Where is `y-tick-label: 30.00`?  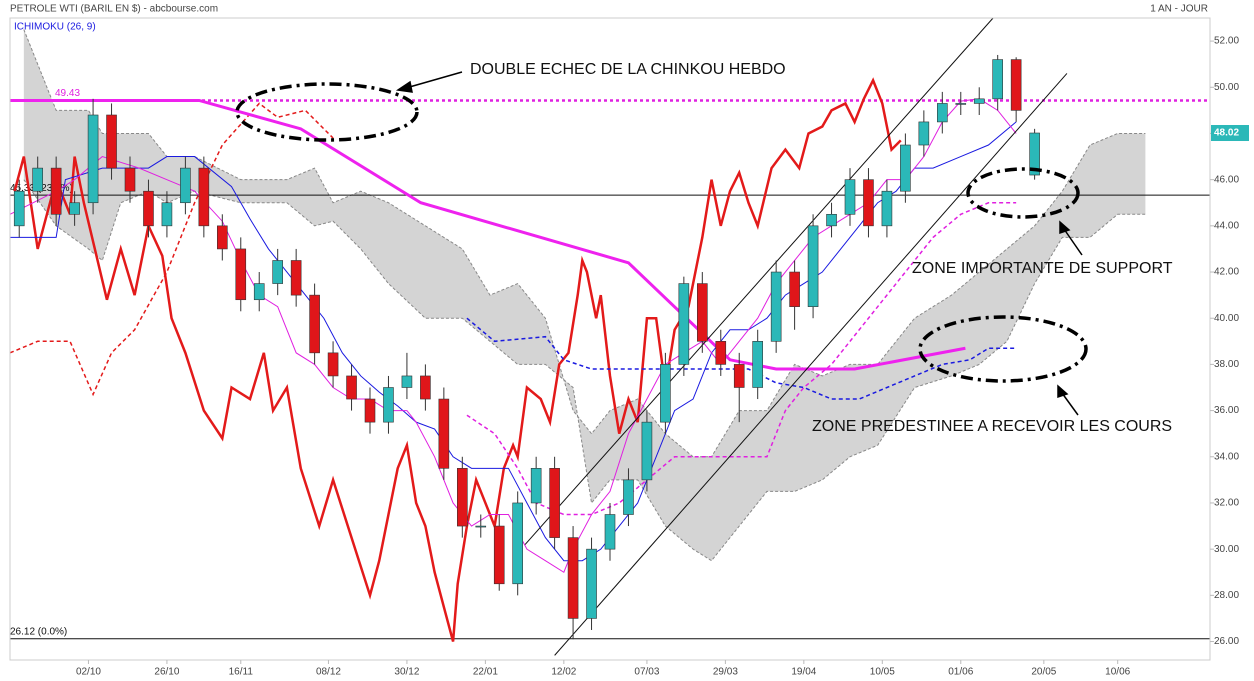
y-tick-label: 30.00 is located at coordinates (1226, 549).